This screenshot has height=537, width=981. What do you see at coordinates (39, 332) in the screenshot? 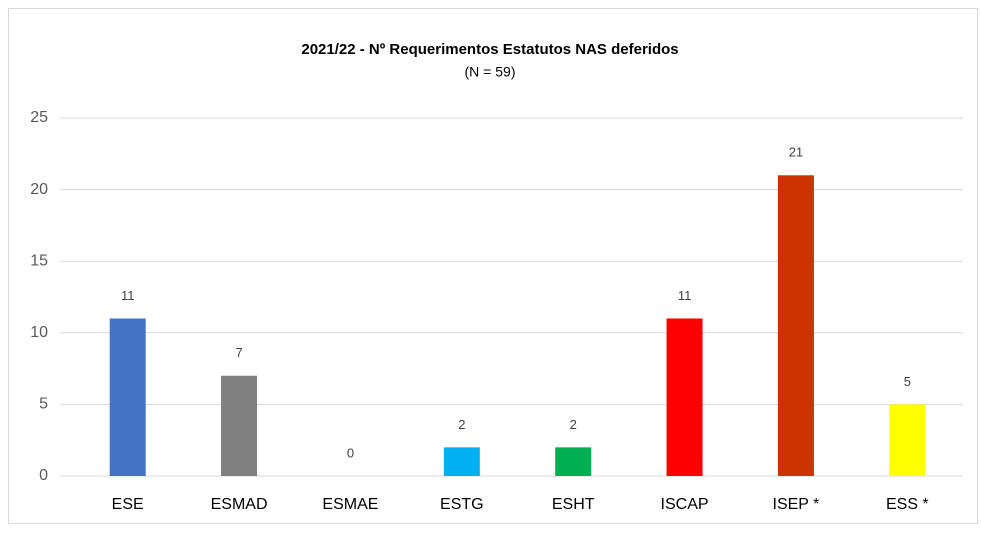
I see `y-tick-label: 10` at bounding box center [39, 332].